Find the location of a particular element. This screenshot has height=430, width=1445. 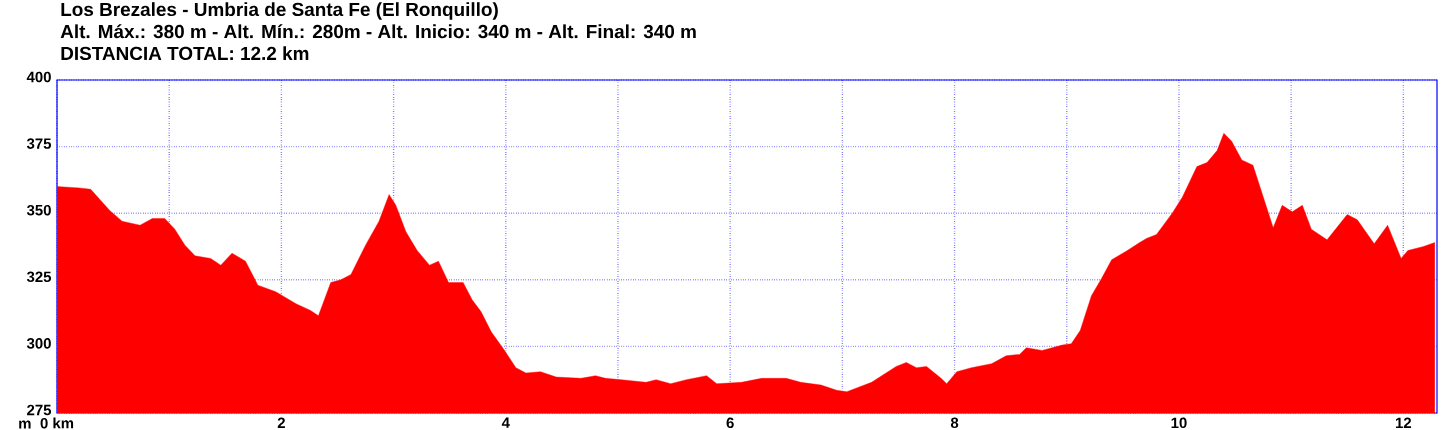

y-tick-label: 350 is located at coordinates (38, 210).